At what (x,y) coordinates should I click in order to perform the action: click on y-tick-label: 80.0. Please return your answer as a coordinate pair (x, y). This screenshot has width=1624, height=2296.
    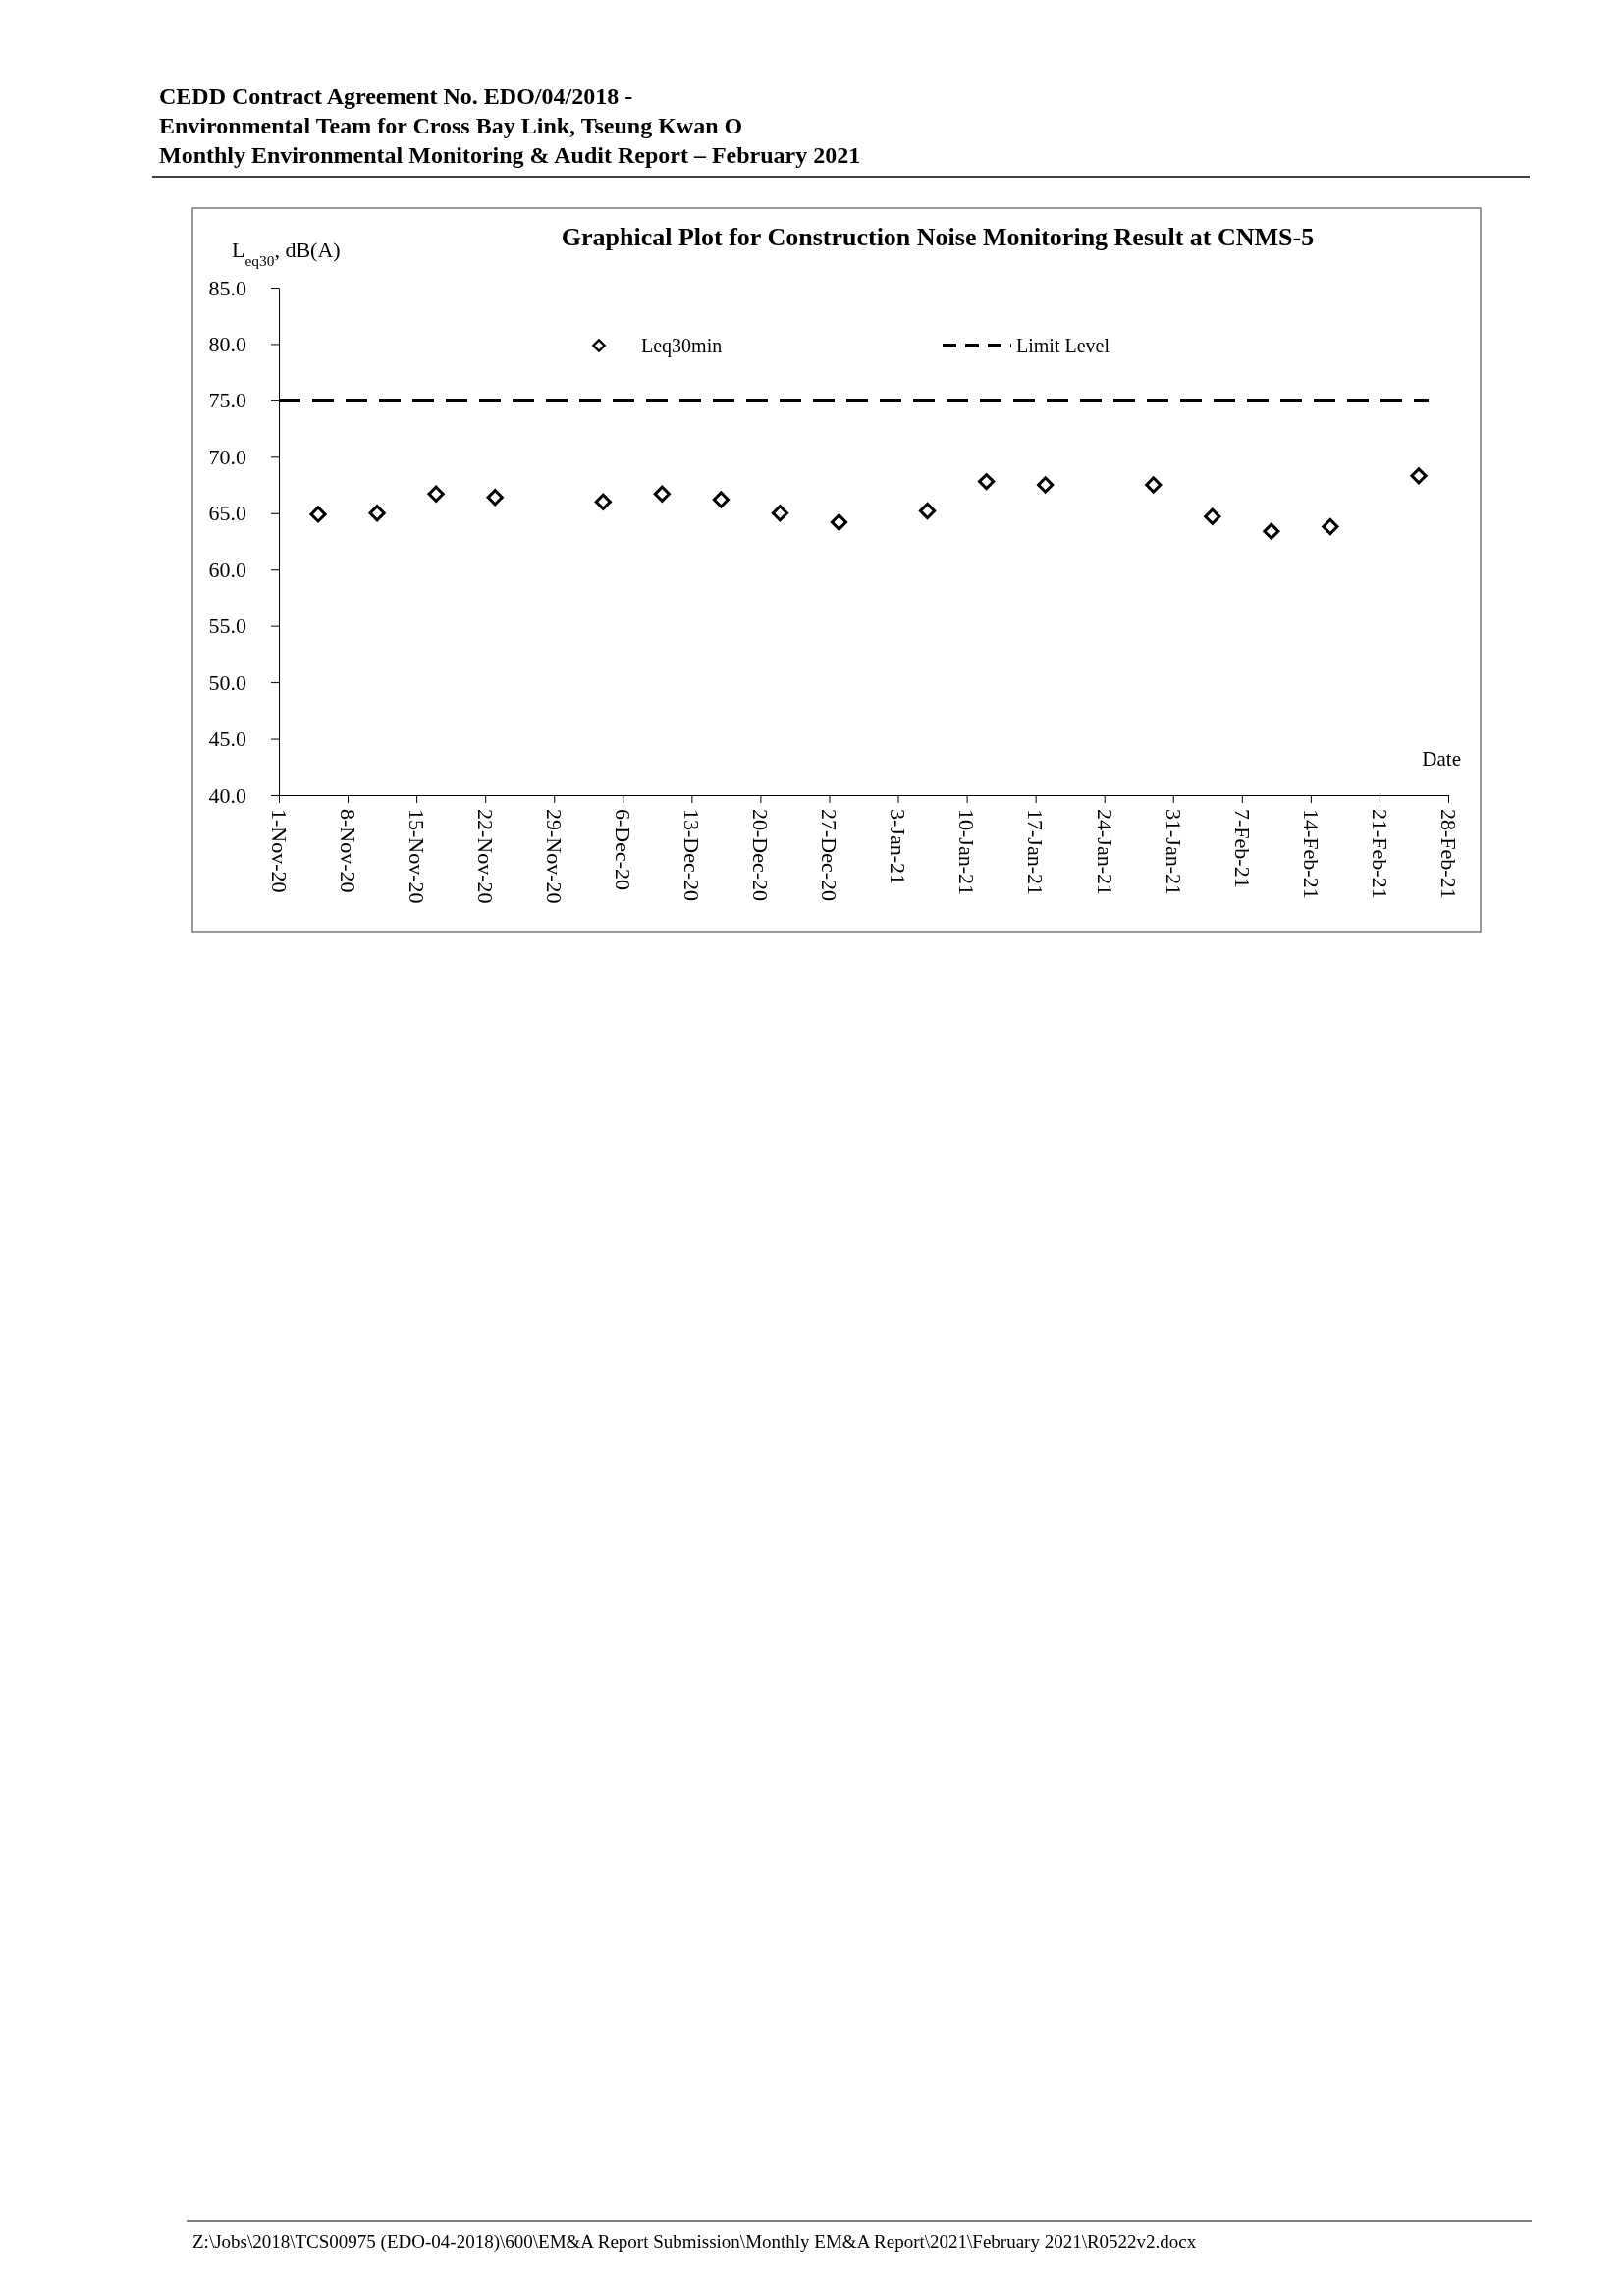
    Looking at the image, I should click on (227, 343).